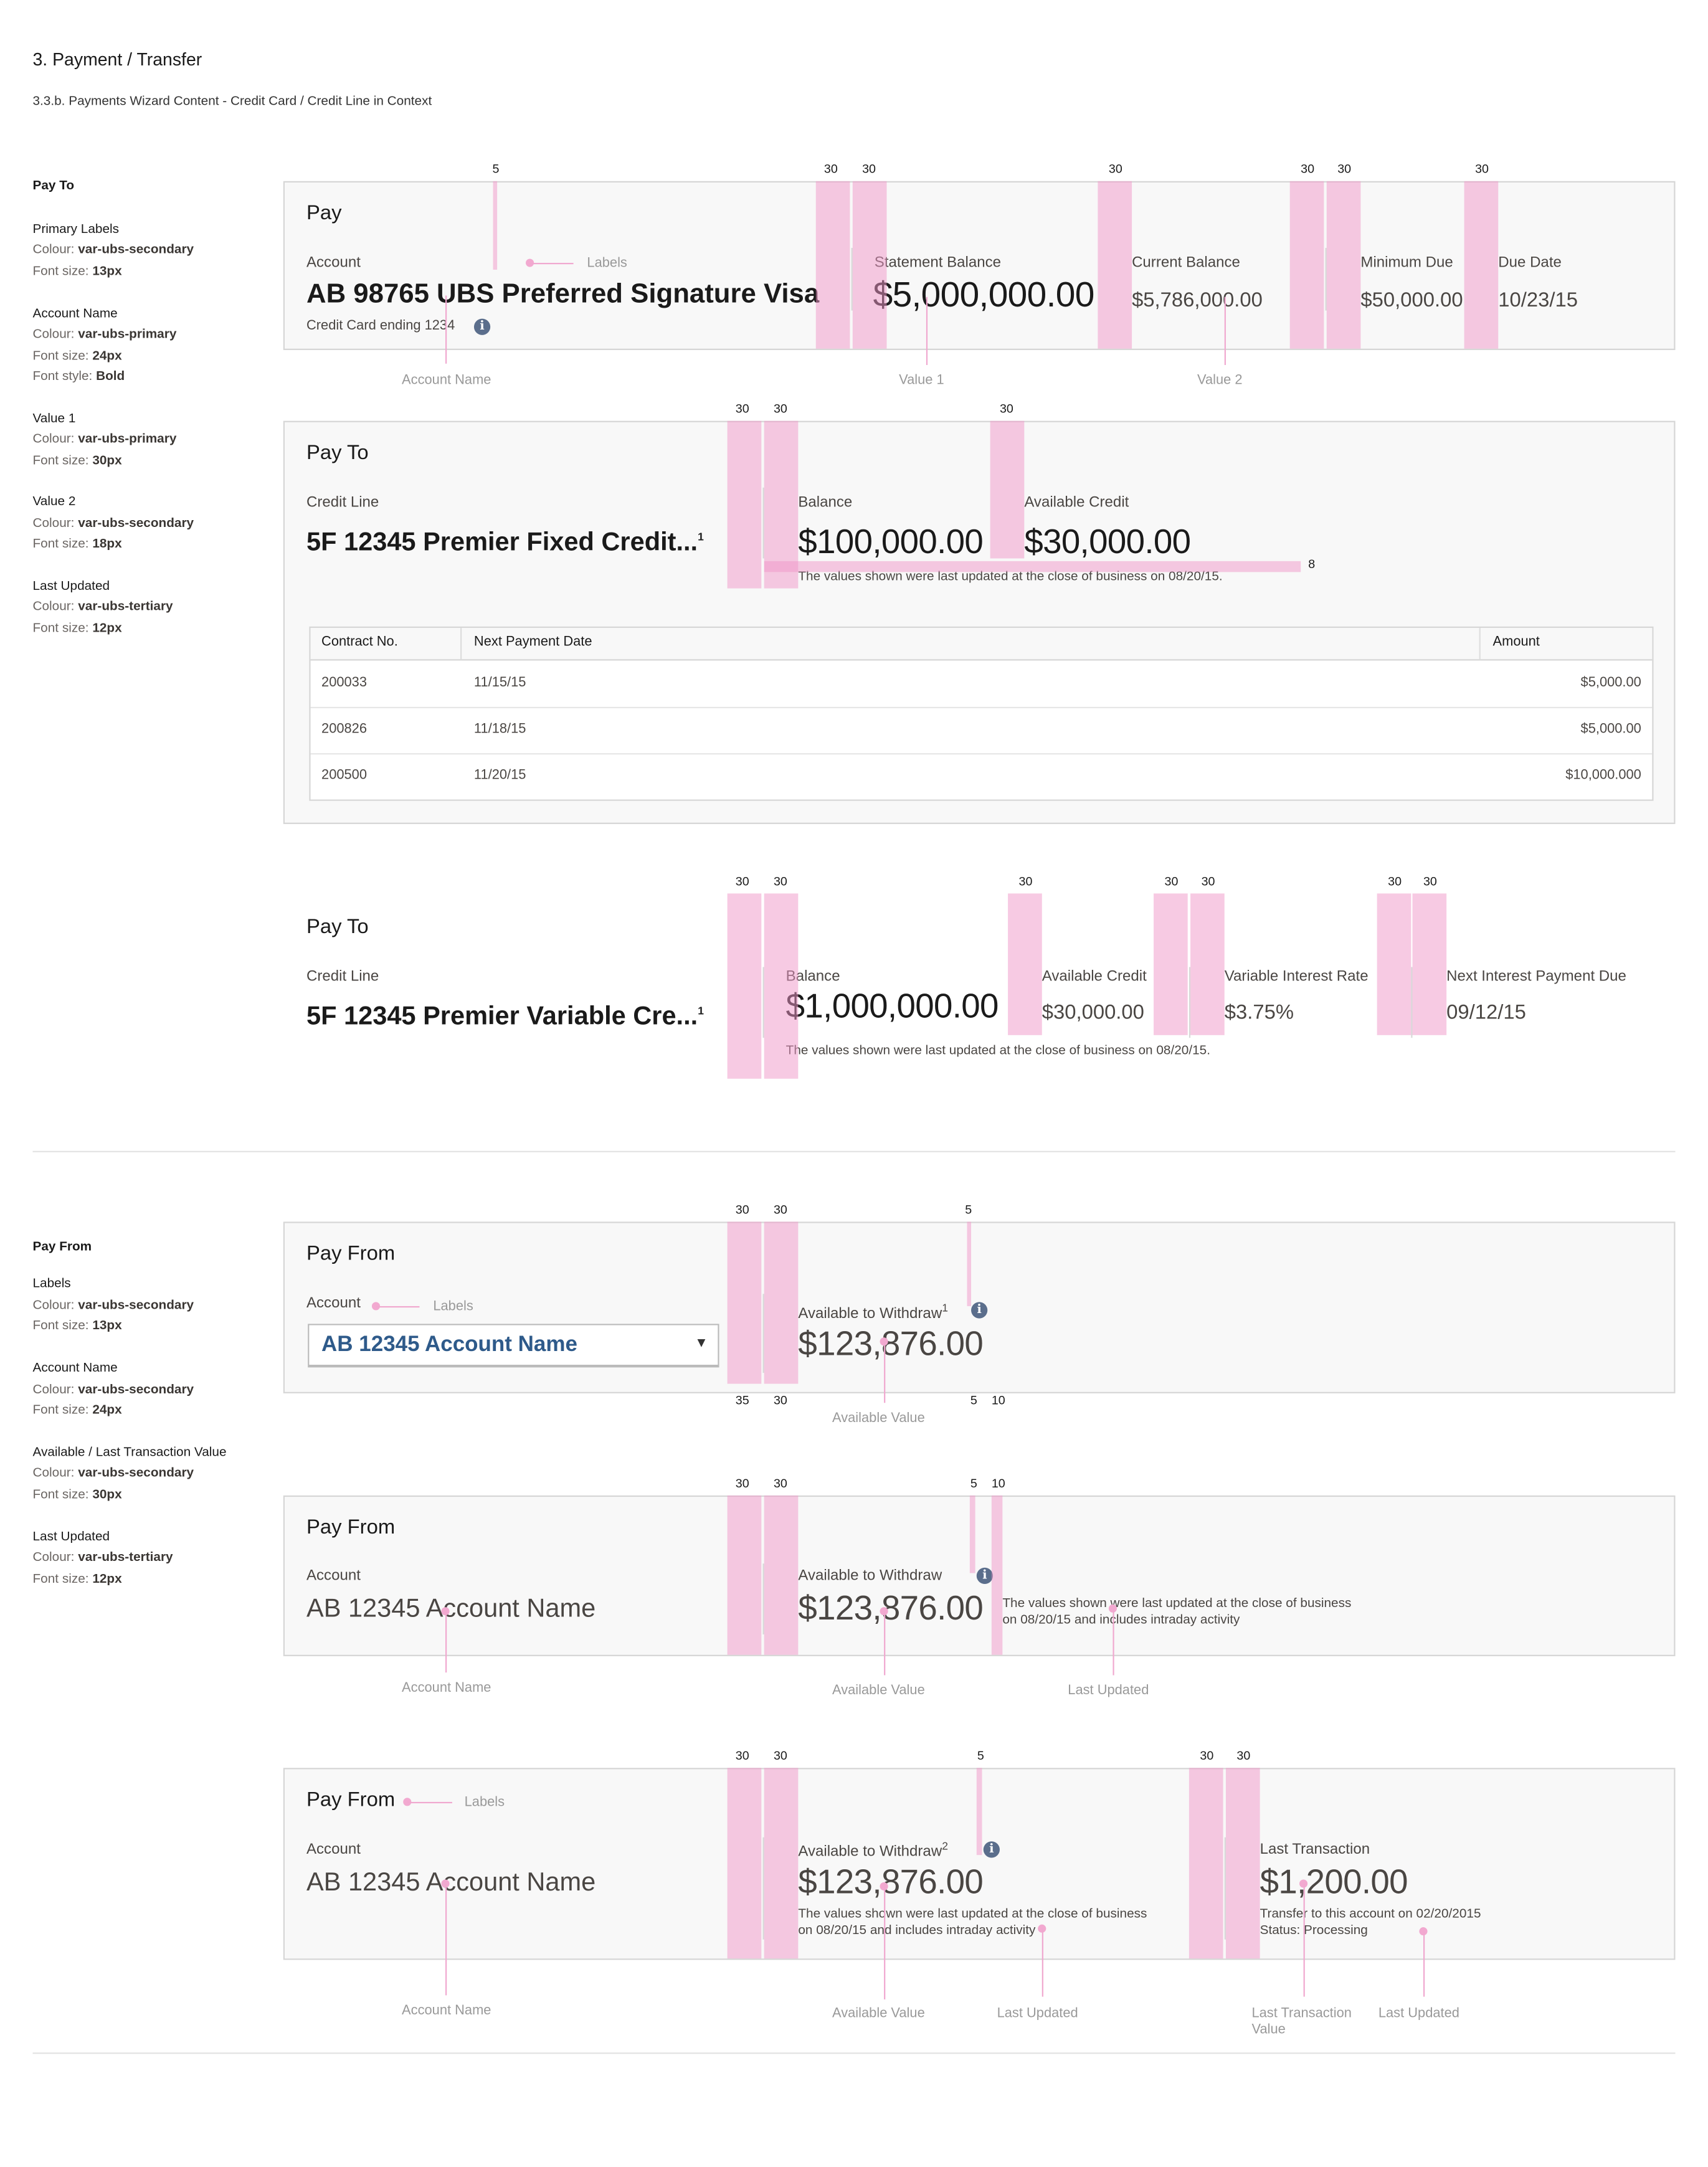 The height and width of the screenshot is (2167, 1708). What do you see at coordinates (1186, 263) in the screenshot?
I see `field-label: Current Balance` at bounding box center [1186, 263].